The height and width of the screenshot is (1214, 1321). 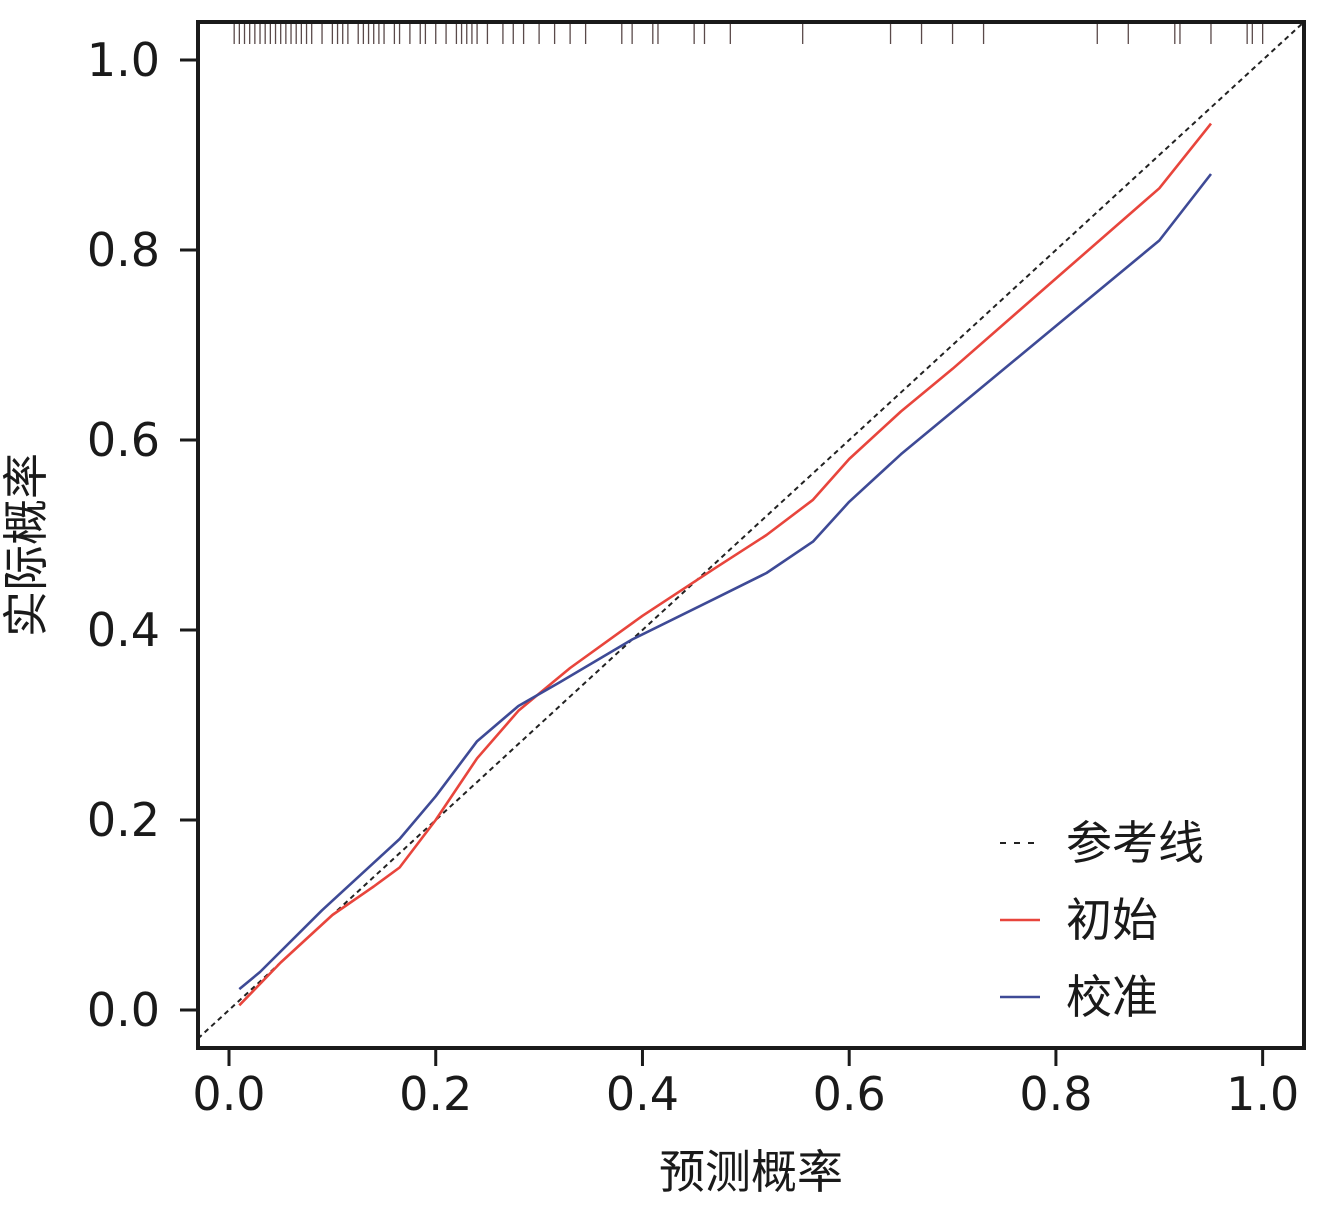 I want to click on y-axis-label: 实际概率, so click(x=26, y=545).